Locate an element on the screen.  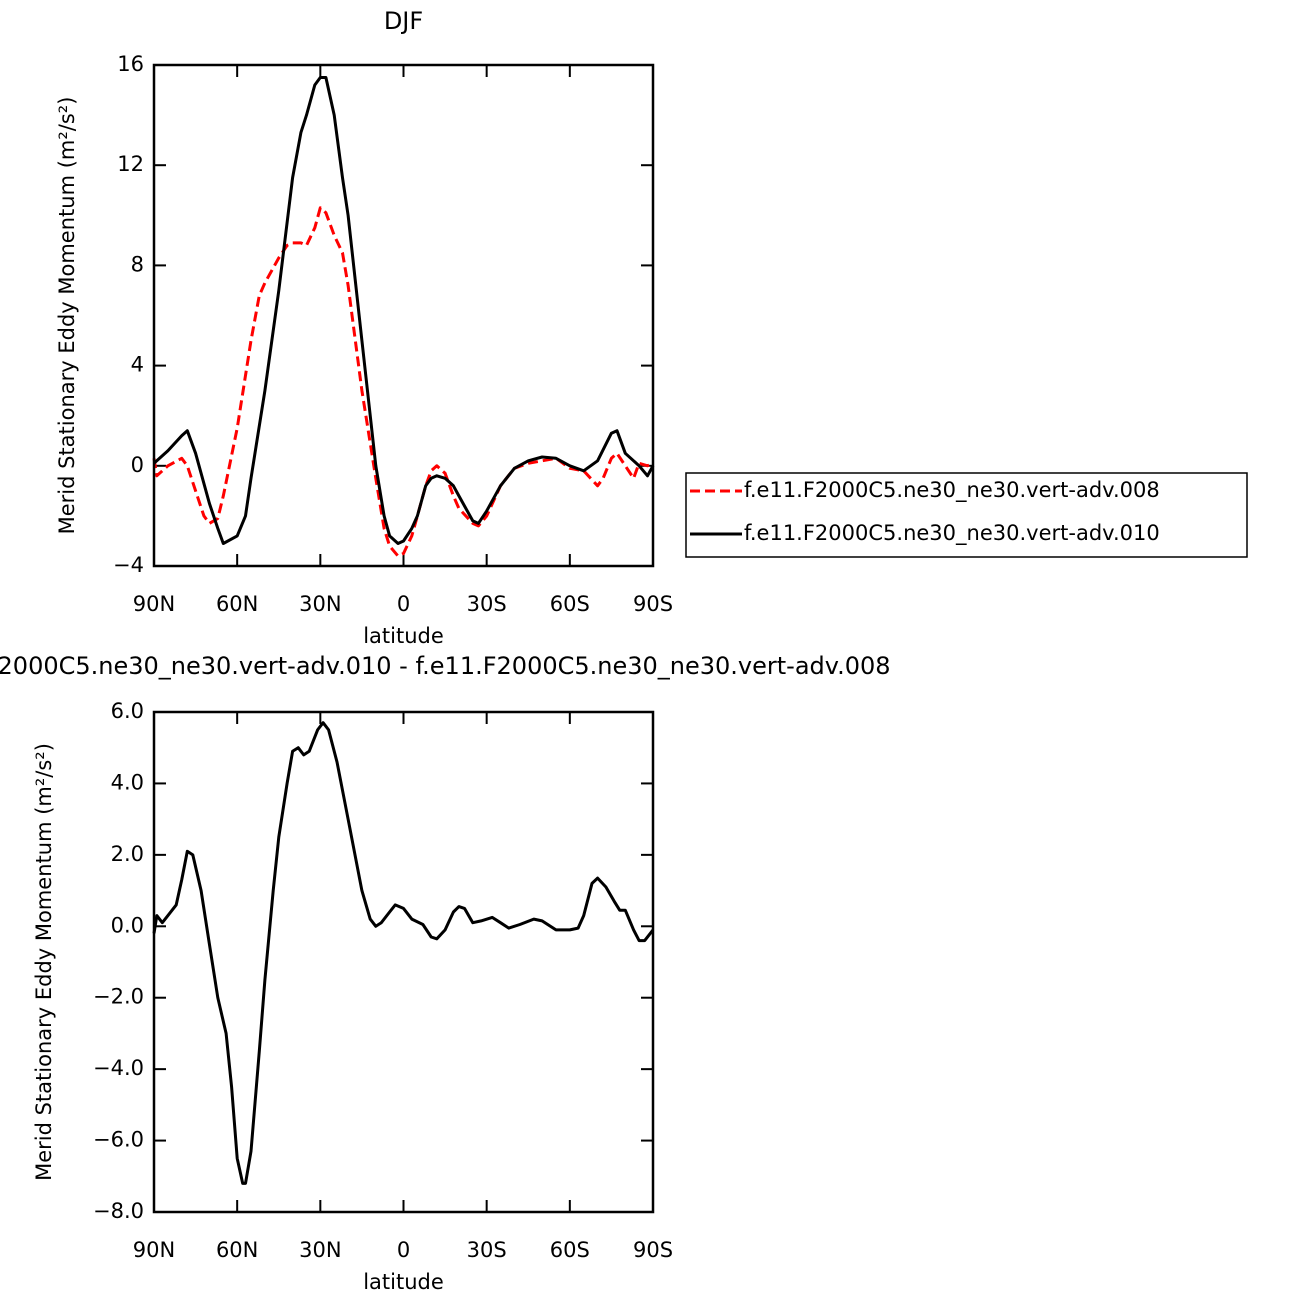
y-tick-label: 12 is located at coordinates (130, 164).